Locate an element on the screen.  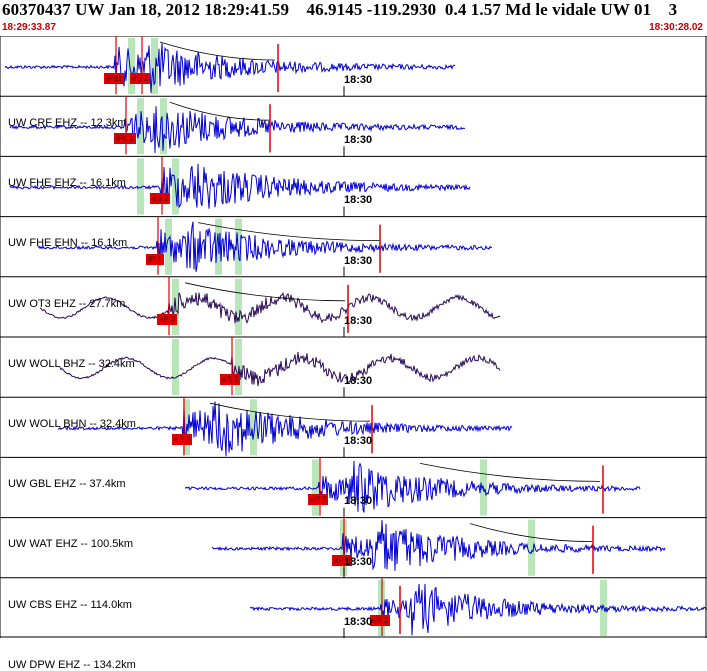
channel-label: UW WOLL BHZ -- 32.4km is located at coordinates (71, 363).